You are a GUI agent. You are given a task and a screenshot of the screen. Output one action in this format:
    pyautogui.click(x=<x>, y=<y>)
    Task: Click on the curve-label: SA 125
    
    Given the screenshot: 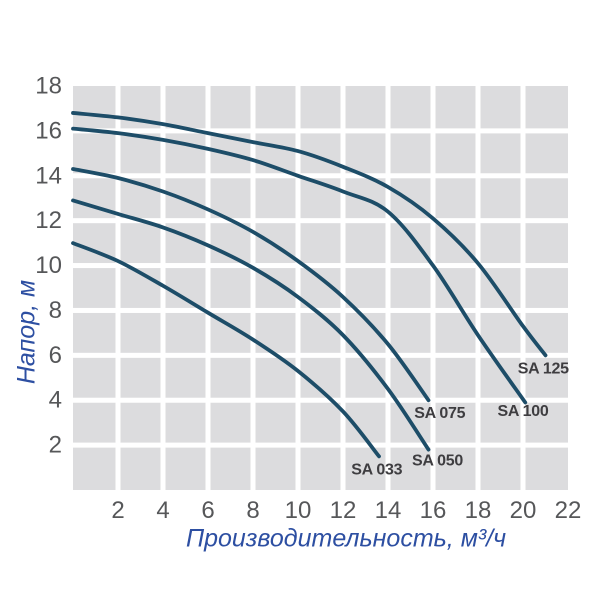 What is the action you would take?
    pyautogui.click(x=543, y=368)
    